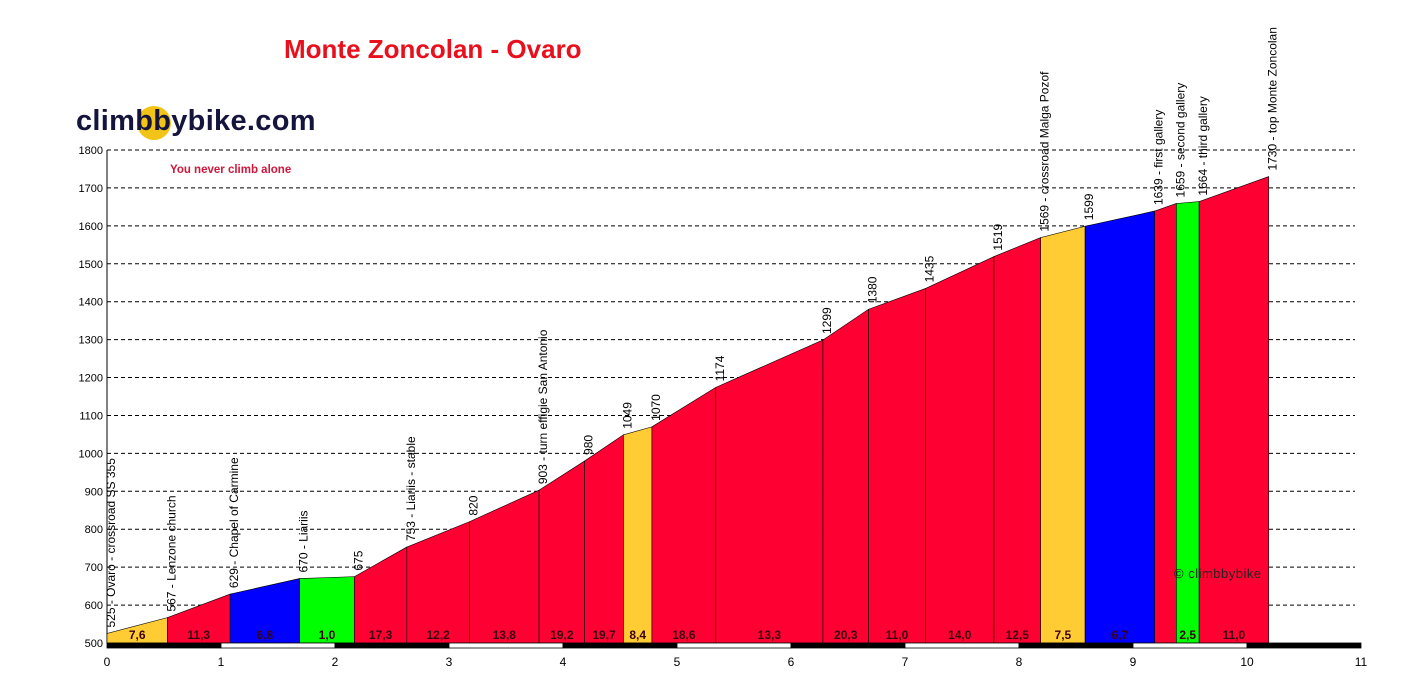 This screenshot has width=1420, height=699. What do you see at coordinates (684, 635) in the screenshot?
I see `gradient-label: 18,6` at bounding box center [684, 635].